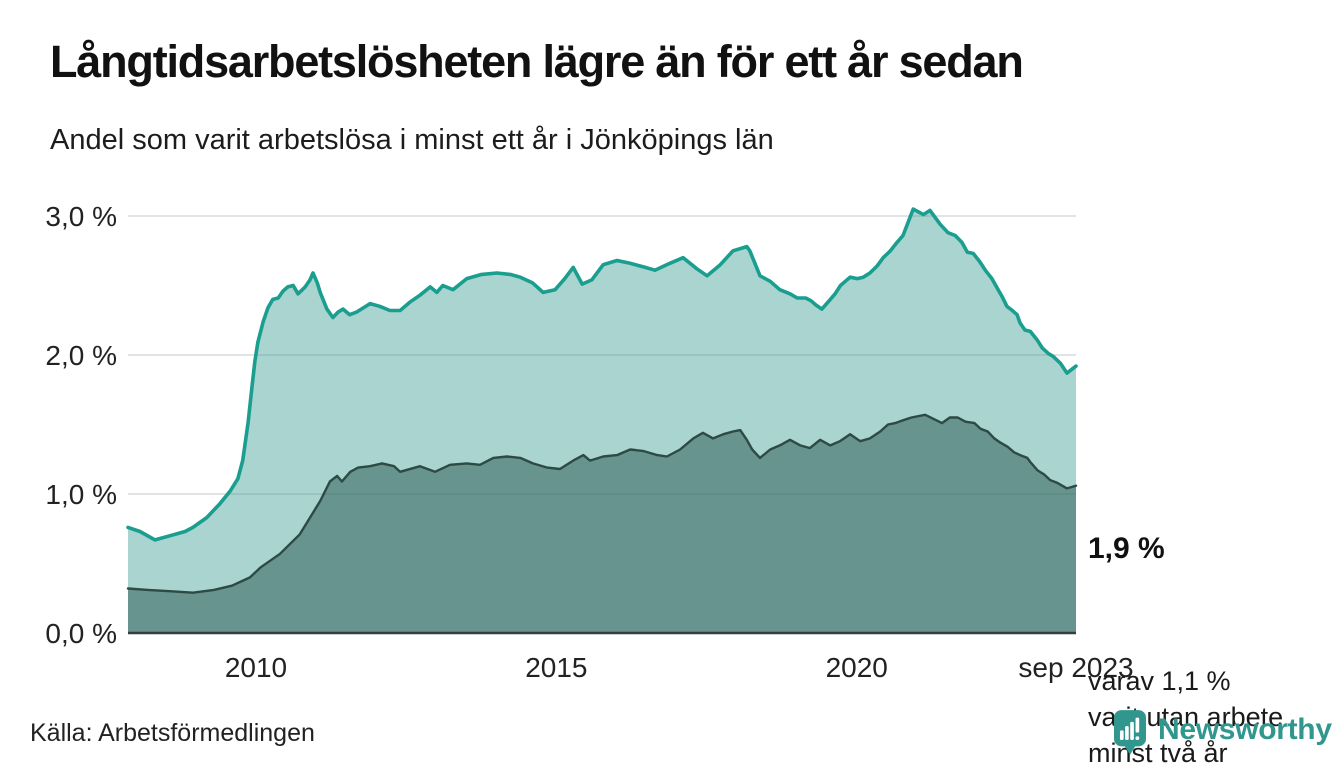 The image size is (1340, 780). I want to click on newsworthy-wordmark: Newsworthy, so click(1245, 729).